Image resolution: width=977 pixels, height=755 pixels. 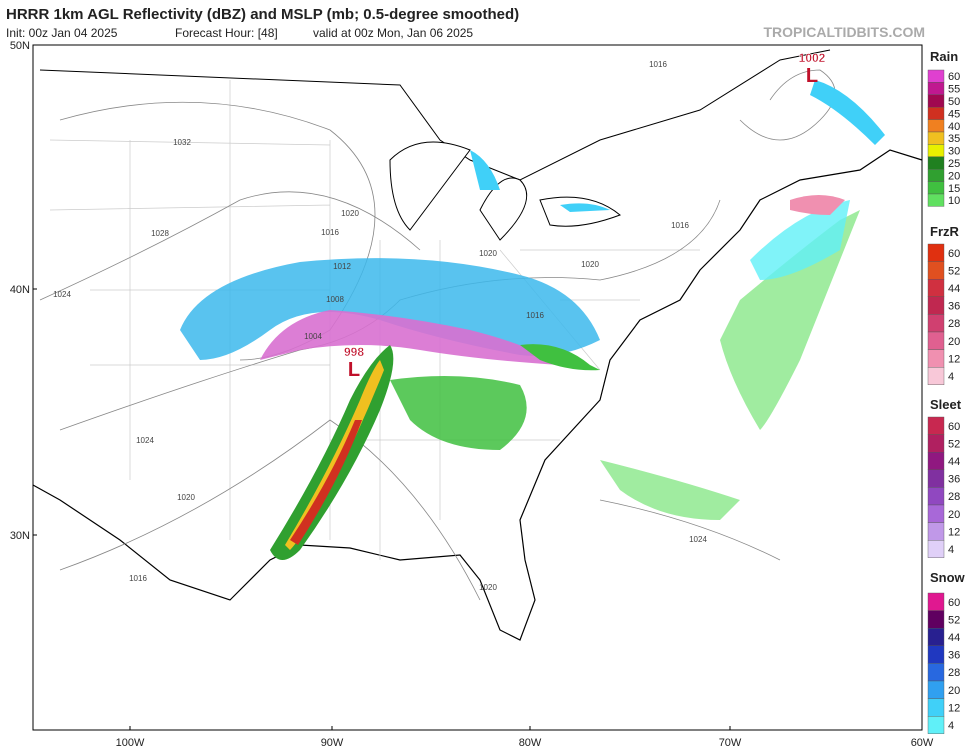 What do you see at coordinates (844, 32) in the screenshot?
I see `credit: TROPICALTIDBITS.COM` at bounding box center [844, 32].